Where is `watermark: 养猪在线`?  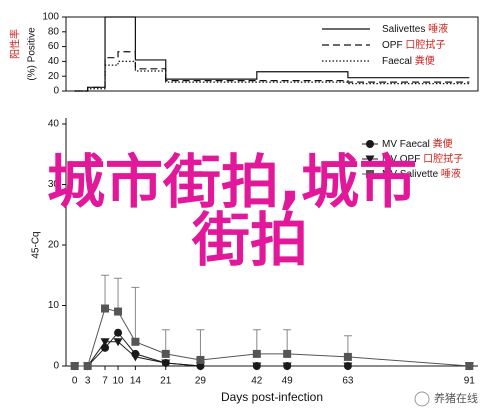
watermark: 养猪在线 is located at coordinates (456, 398).